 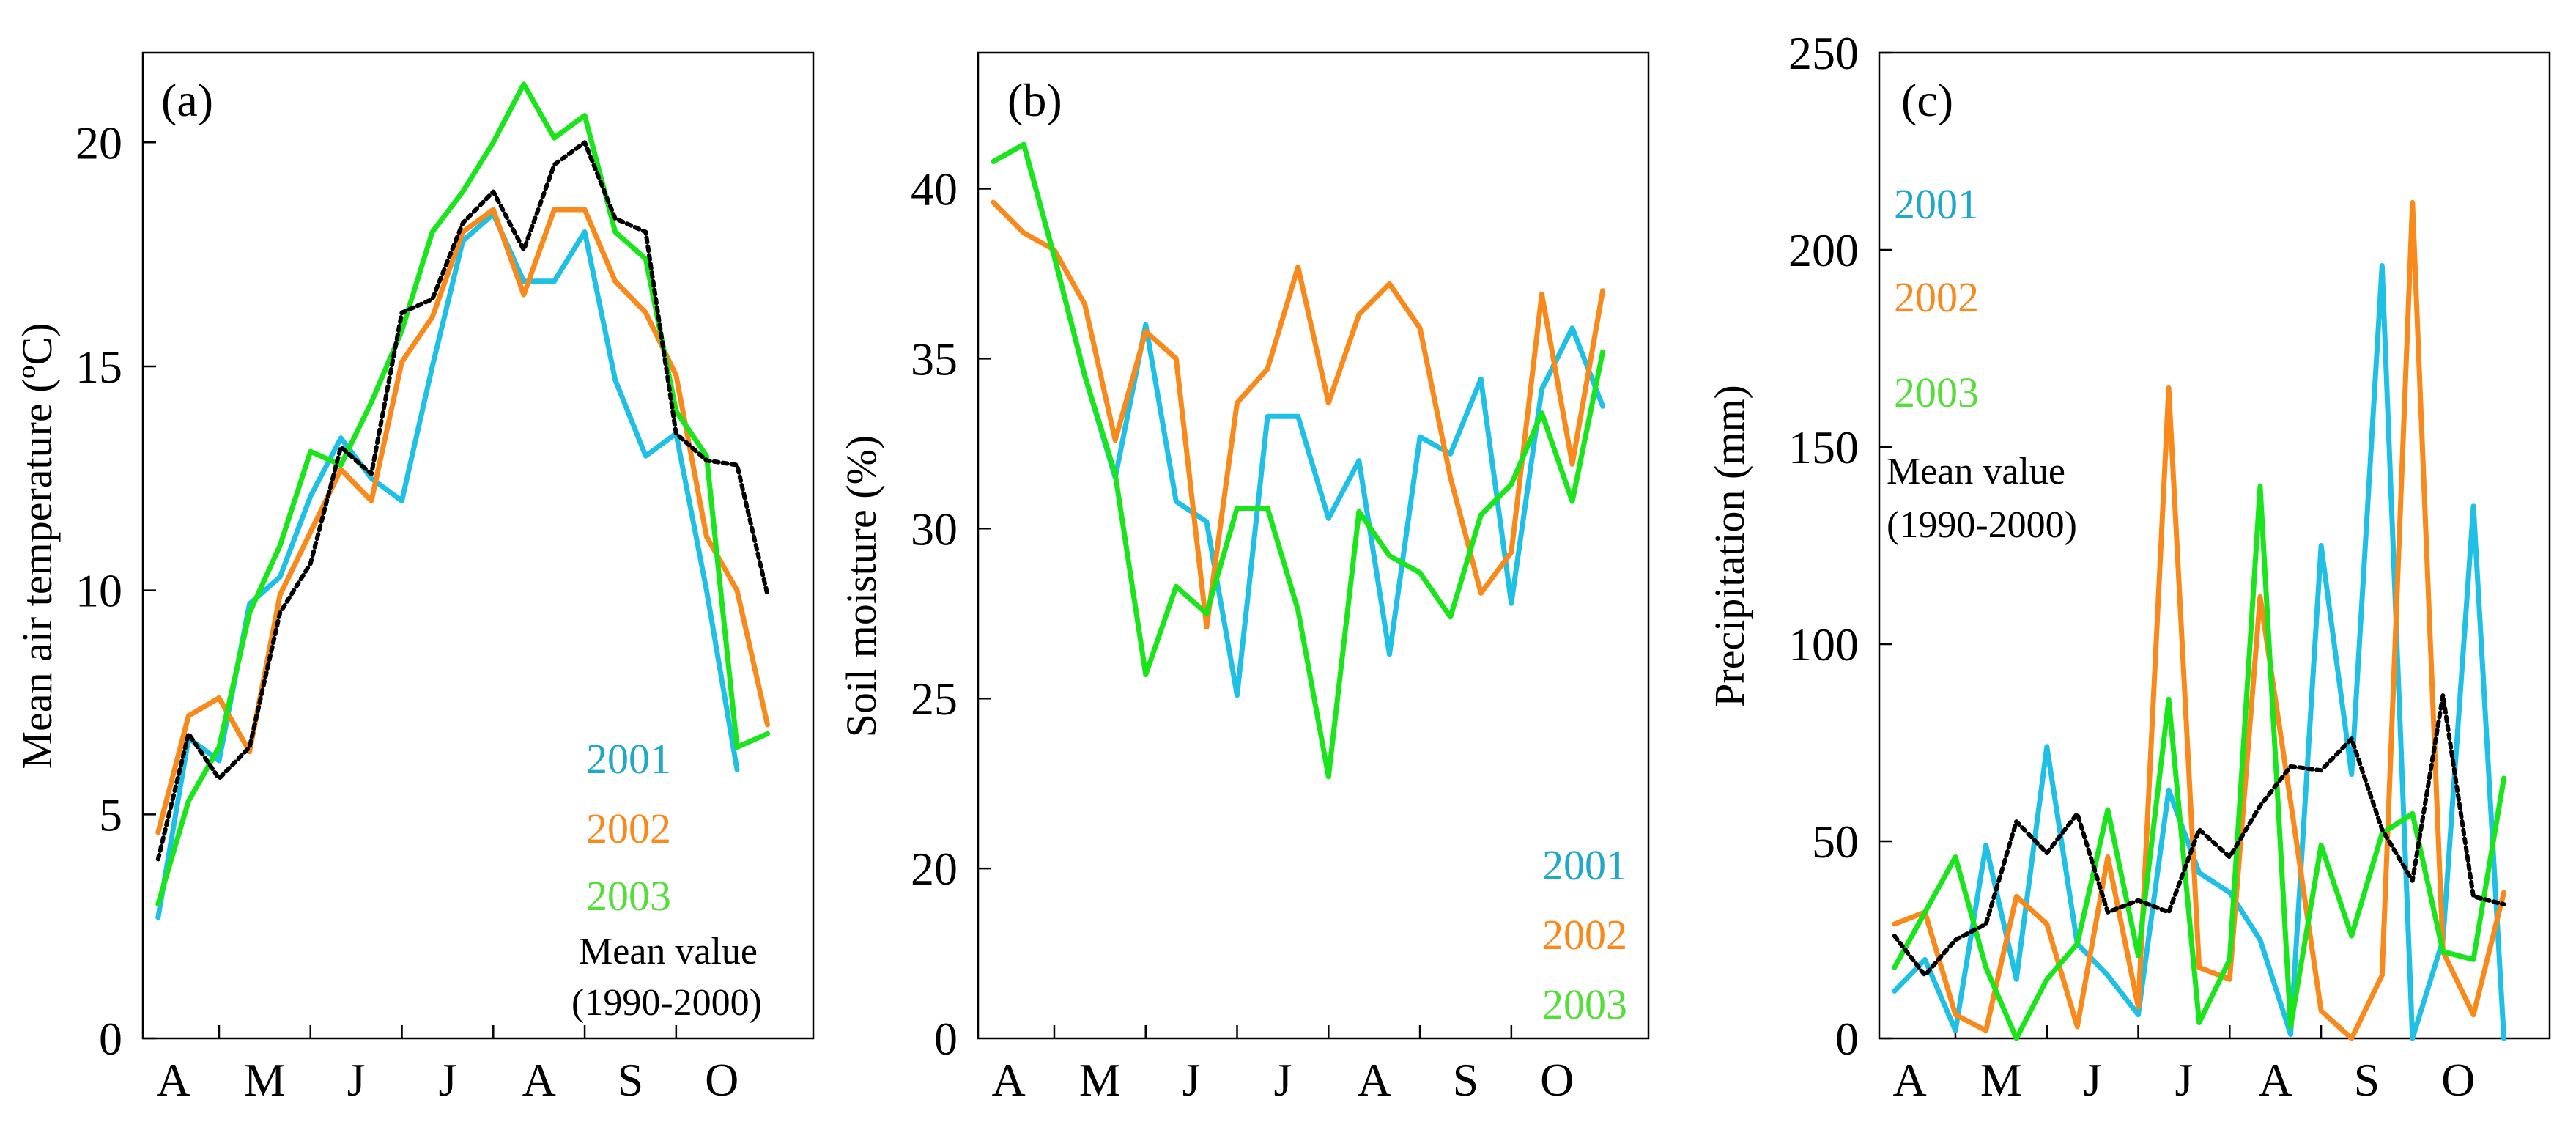 What do you see at coordinates (110, 815) in the screenshot?
I see `y-tick-label: 5` at bounding box center [110, 815].